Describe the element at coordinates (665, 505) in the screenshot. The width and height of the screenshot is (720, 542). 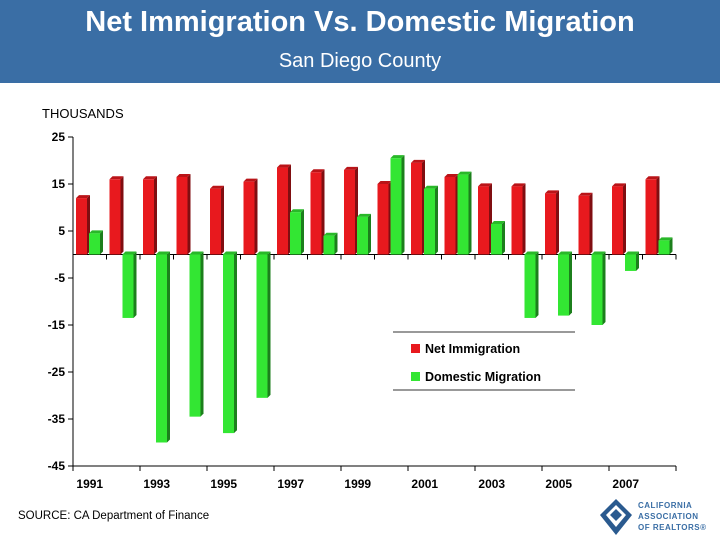
I see `logo-line-1: CALIFORNIA` at that location.